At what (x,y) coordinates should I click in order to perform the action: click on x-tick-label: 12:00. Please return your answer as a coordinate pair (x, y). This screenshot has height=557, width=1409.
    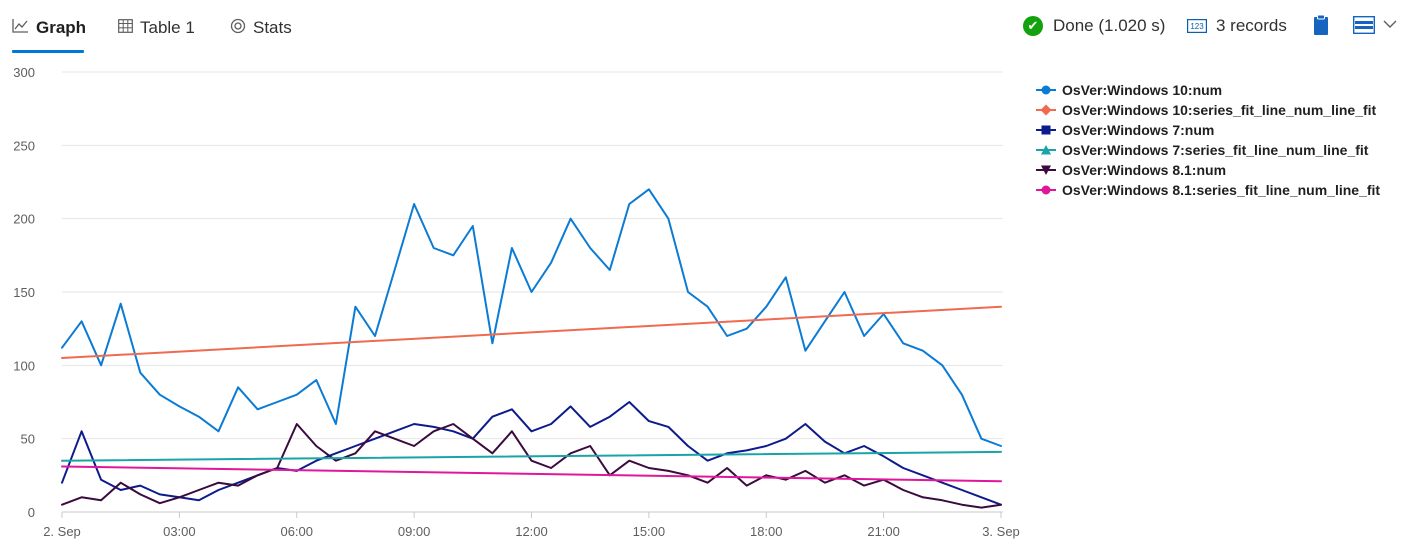
    Looking at the image, I should click on (531, 531).